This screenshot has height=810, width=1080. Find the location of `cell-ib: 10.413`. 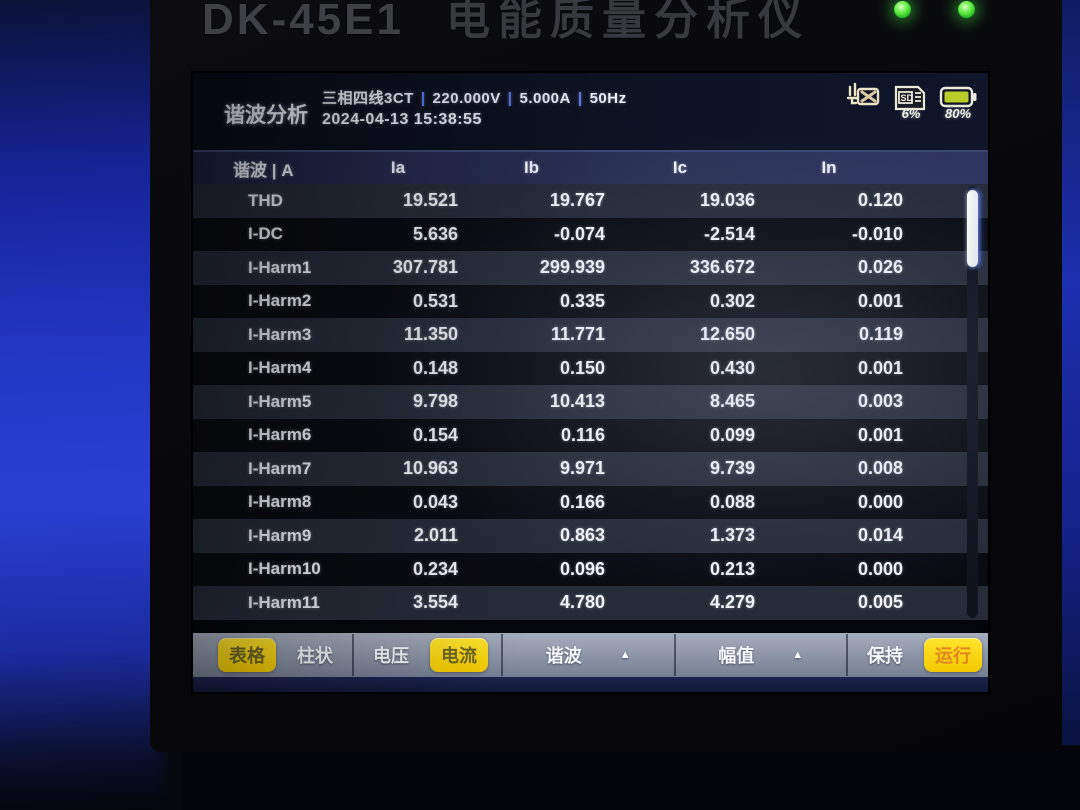

cell-ib: 10.413 is located at coordinates (577, 401).